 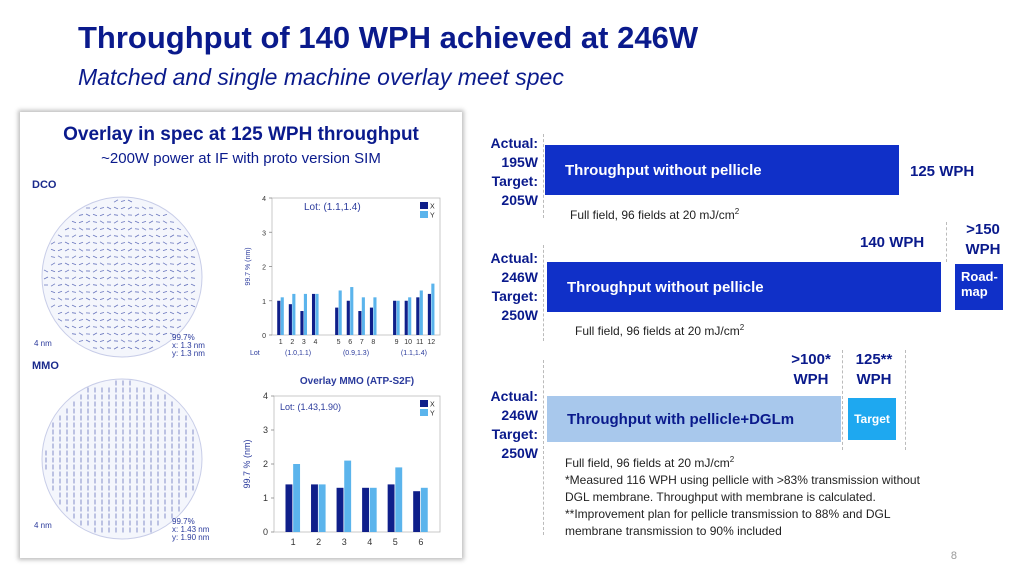 I want to click on x-tick-label: 2, so click(x=318, y=542).